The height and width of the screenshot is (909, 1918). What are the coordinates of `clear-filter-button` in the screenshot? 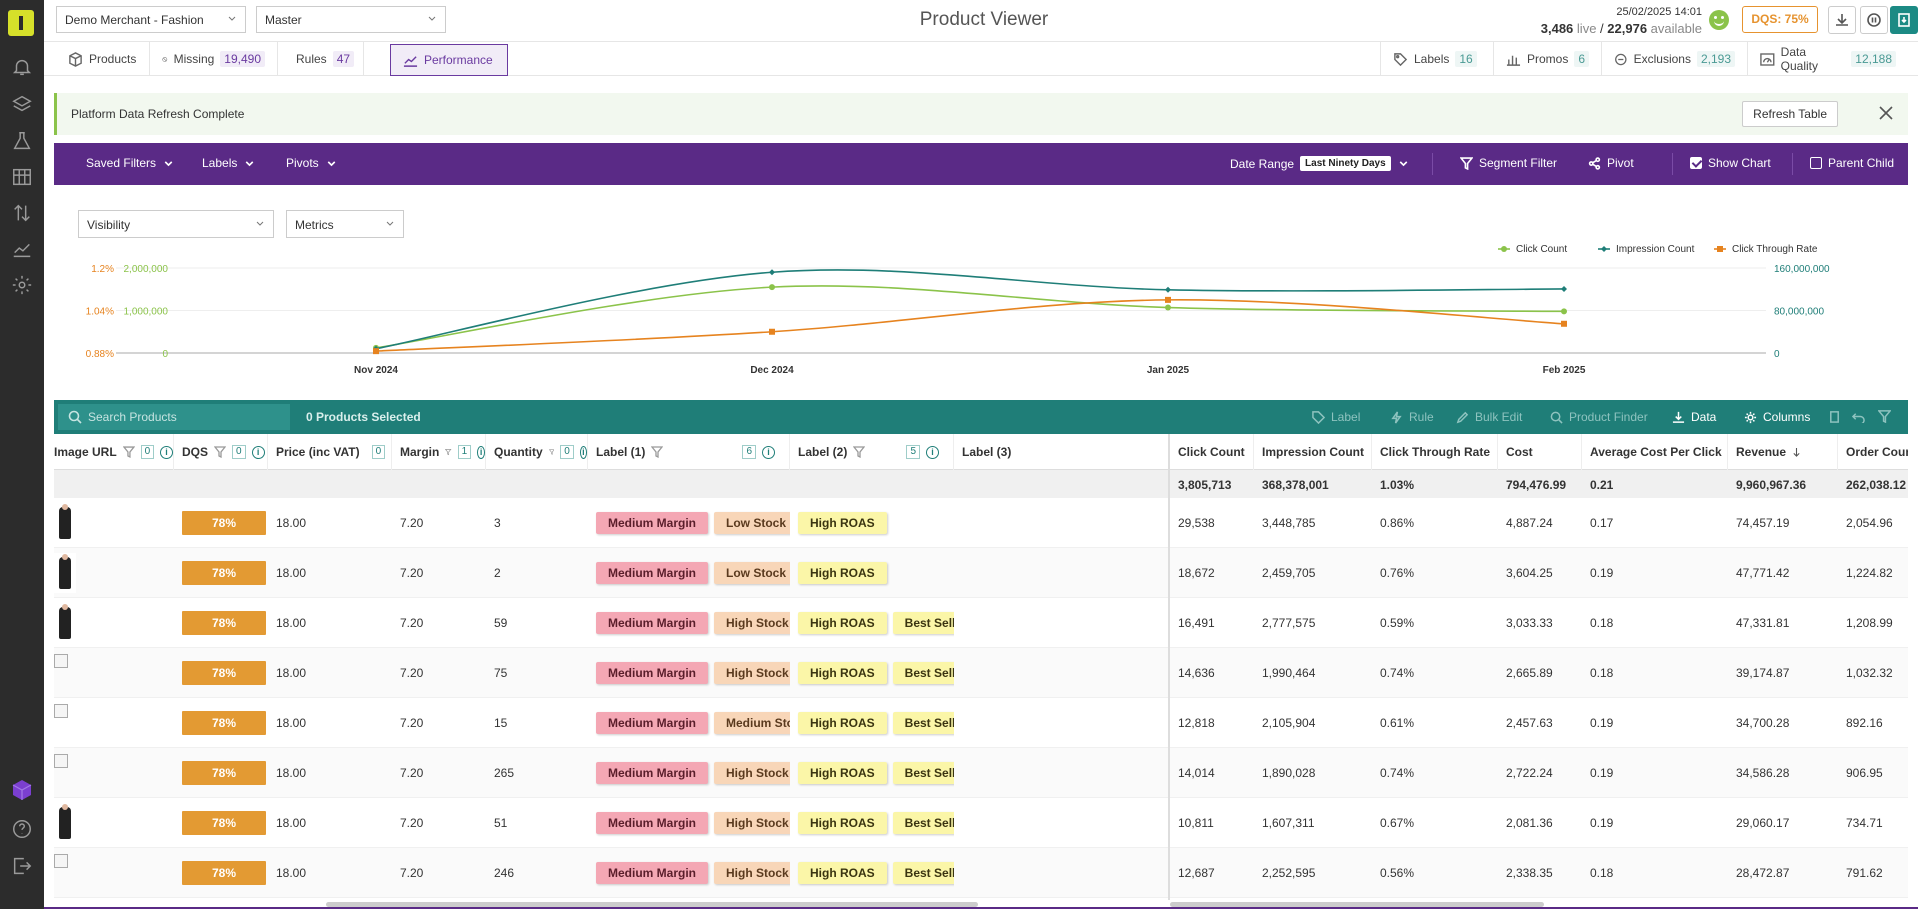 It's located at (1884, 416).